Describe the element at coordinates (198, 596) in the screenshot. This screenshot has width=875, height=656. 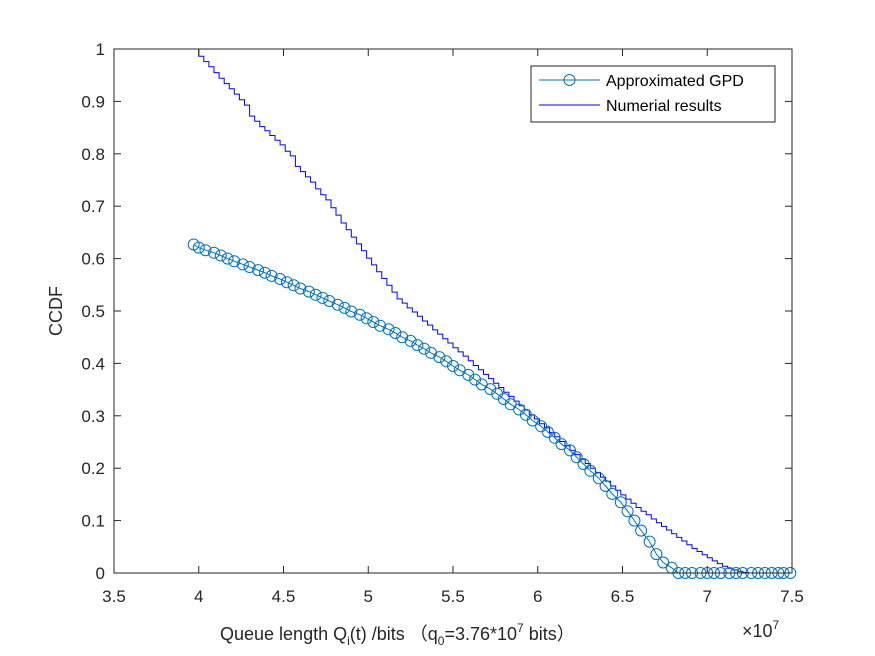
I see `x-tick-label: 4` at that location.